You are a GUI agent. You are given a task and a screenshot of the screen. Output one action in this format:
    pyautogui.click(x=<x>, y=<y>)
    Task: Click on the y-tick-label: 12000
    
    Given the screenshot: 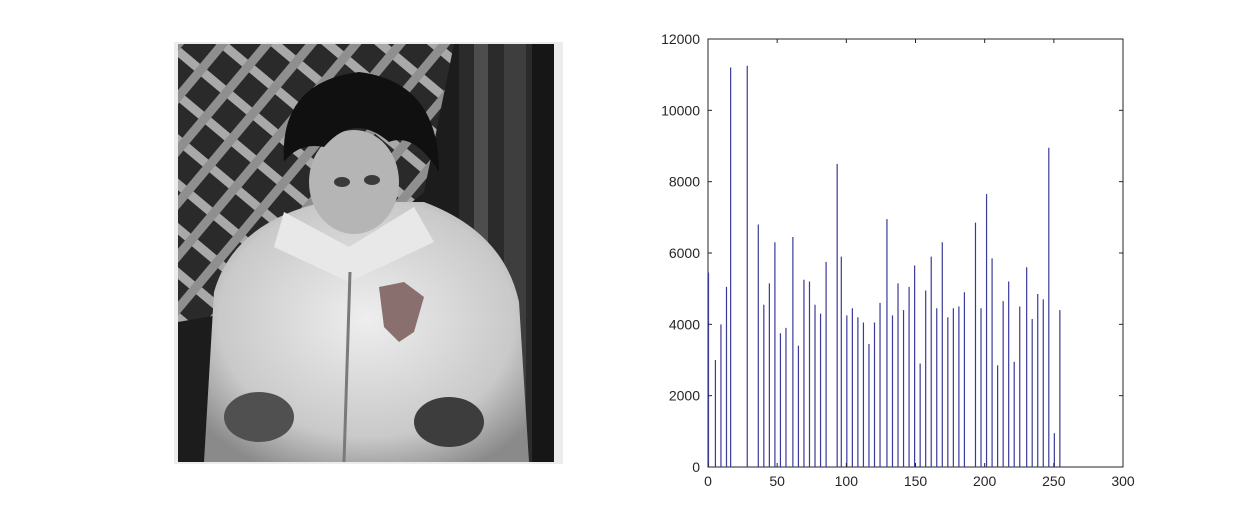 What is the action you would take?
    pyautogui.click(x=680, y=39)
    